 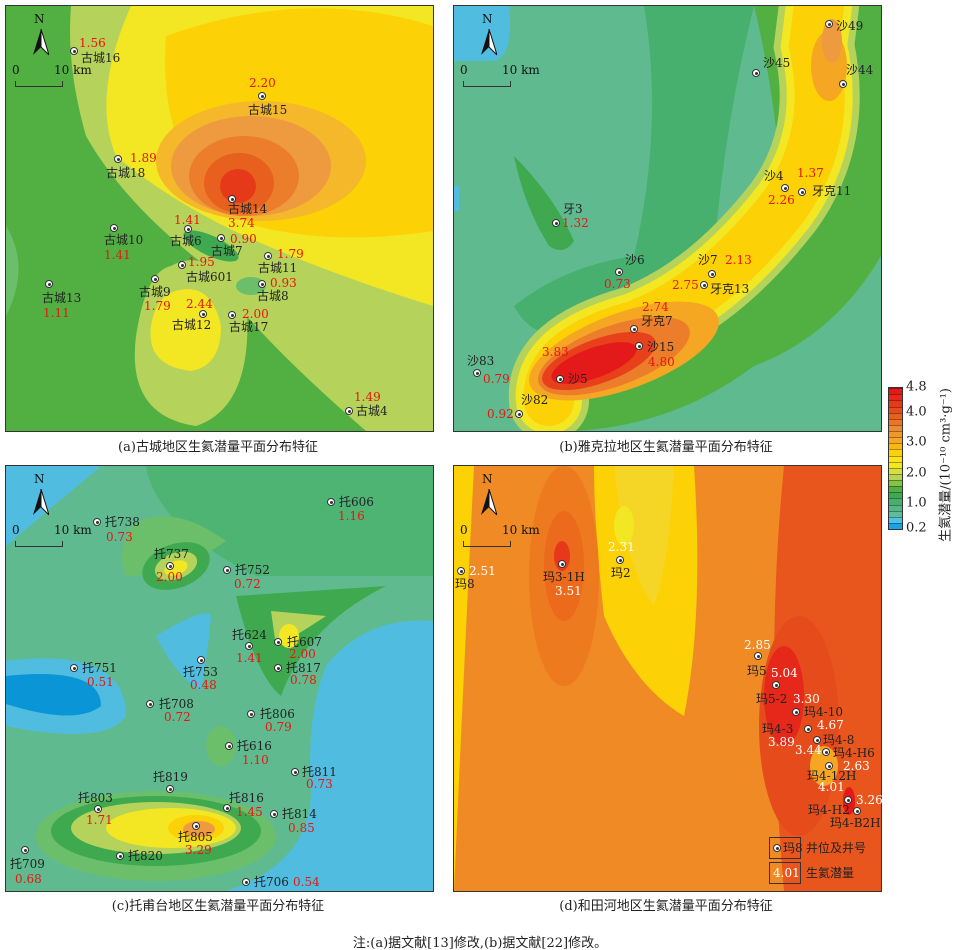 What do you see at coordinates (657, 321) in the screenshot?
I see `well-name: 牙克7` at bounding box center [657, 321].